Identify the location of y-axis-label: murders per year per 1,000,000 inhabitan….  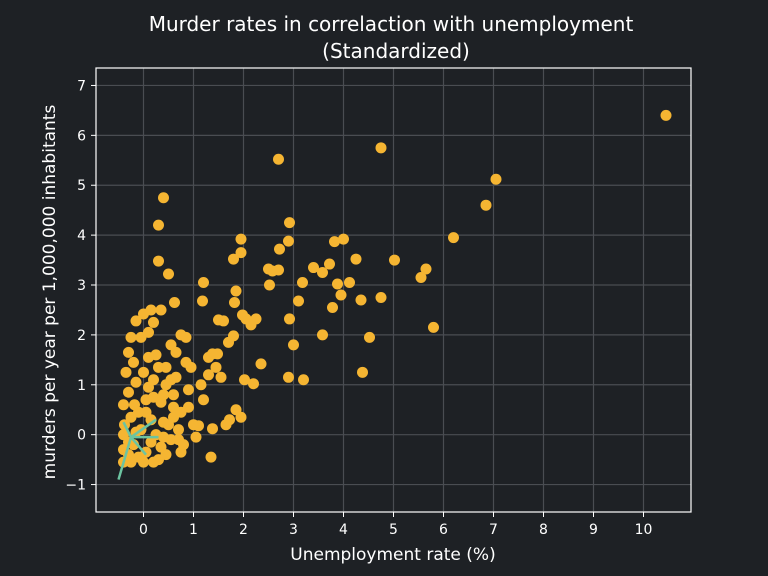
(50, 292).